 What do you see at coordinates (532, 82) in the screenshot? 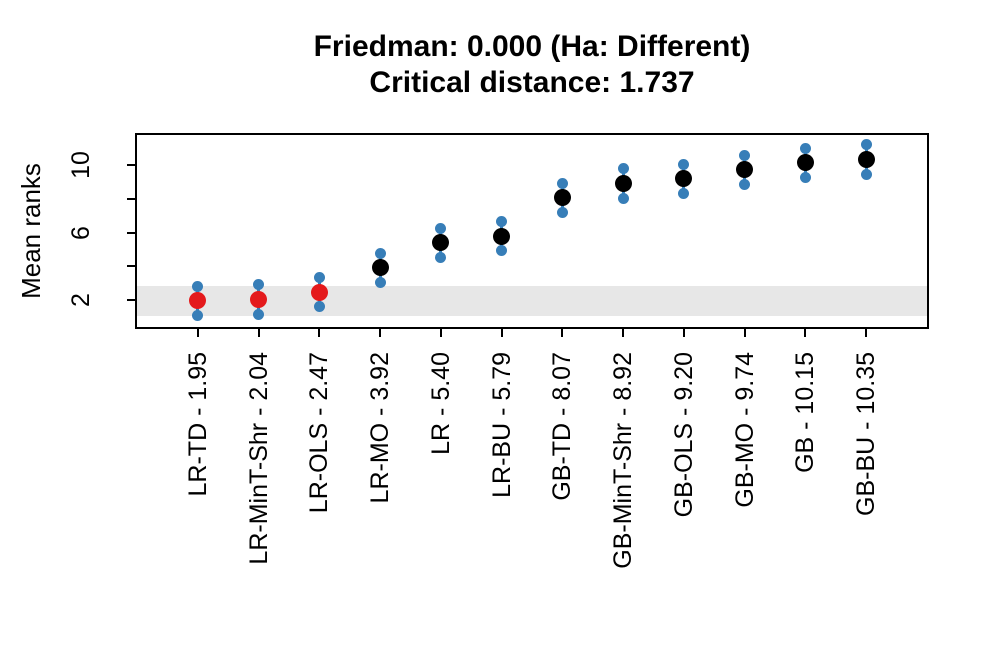
I see `chart-subtitle: Critical distance: 1.737` at bounding box center [532, 82].